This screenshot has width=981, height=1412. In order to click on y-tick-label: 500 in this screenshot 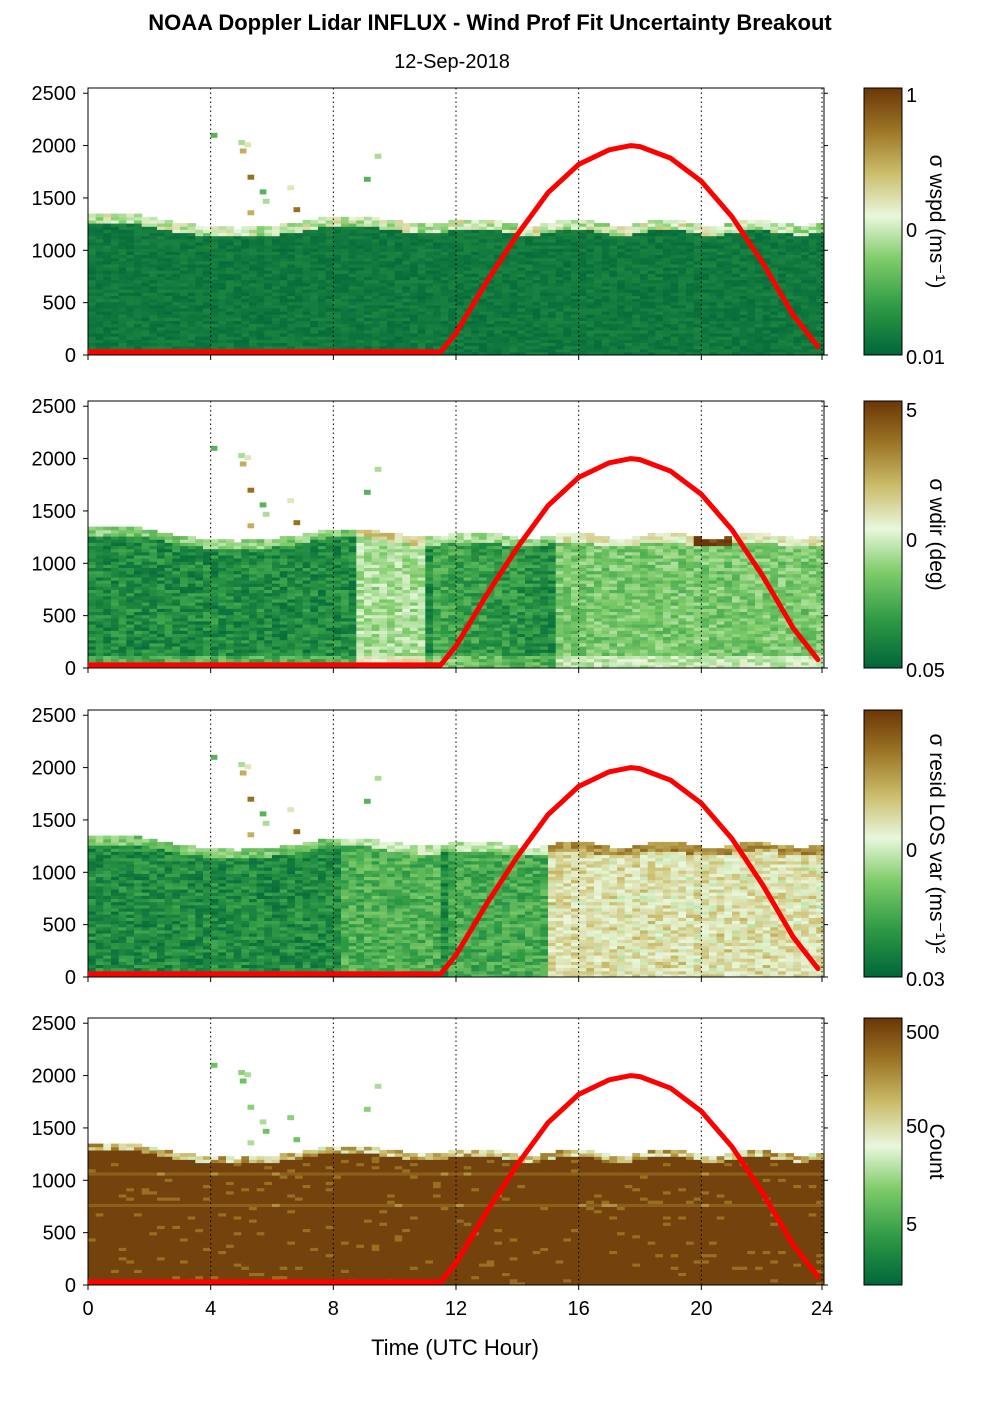, I will do `click(59, 304)`.